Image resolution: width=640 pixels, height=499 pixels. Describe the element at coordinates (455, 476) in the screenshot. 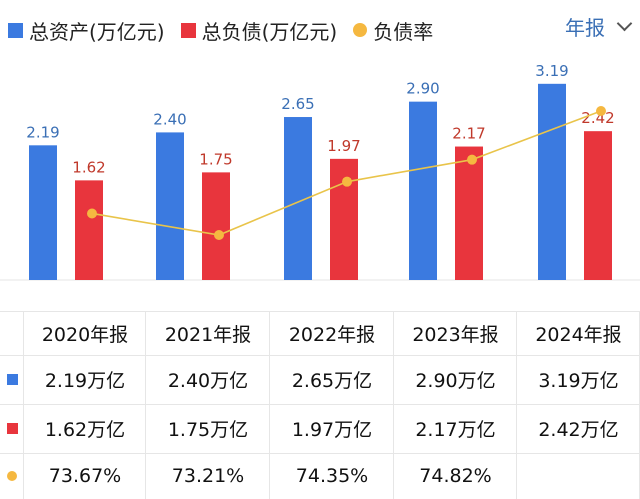

I see `table-cell: 74.82%` at that location.